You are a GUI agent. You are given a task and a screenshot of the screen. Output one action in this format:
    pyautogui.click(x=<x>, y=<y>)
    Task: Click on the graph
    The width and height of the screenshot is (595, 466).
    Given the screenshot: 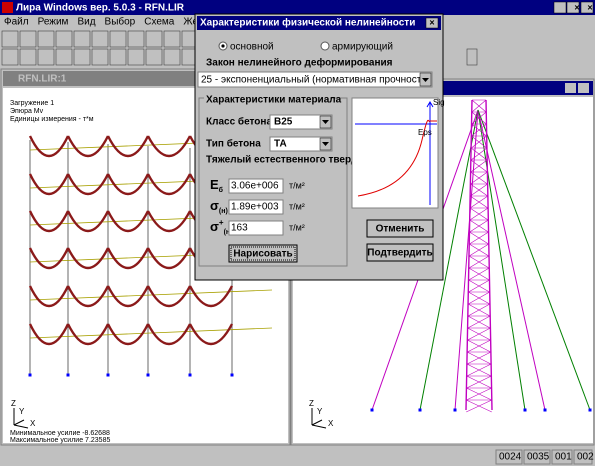 What is the action you would take?
    pyautogui.click(x=395, y=153)
    